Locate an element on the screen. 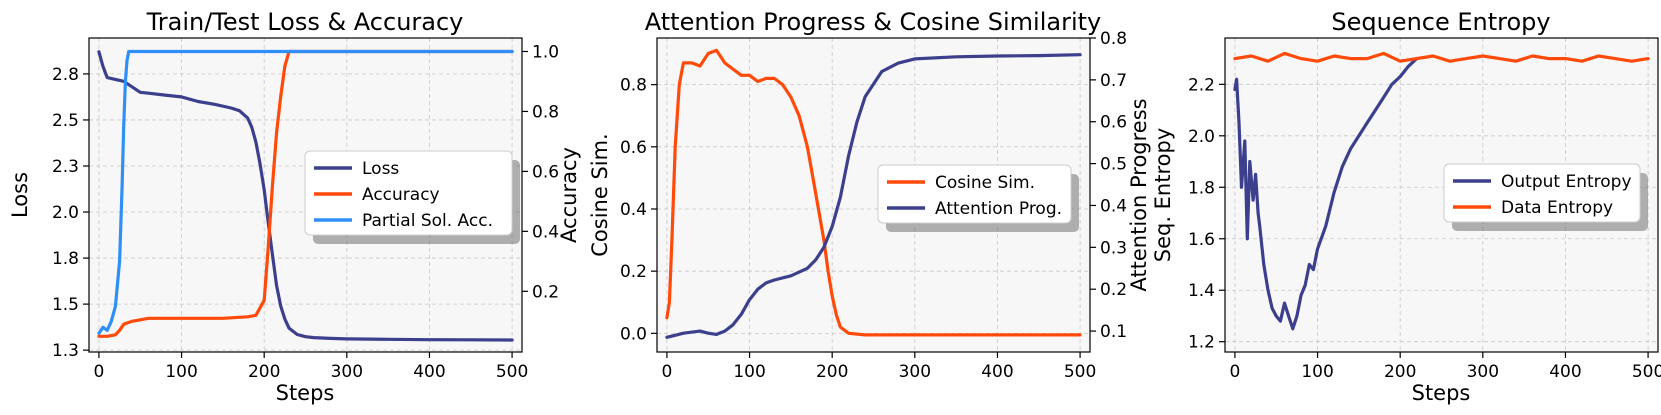 The width and height of the screenshot is (1661, 415). chart-title: Sequence Entropy is located at coordinates (1440, 22).